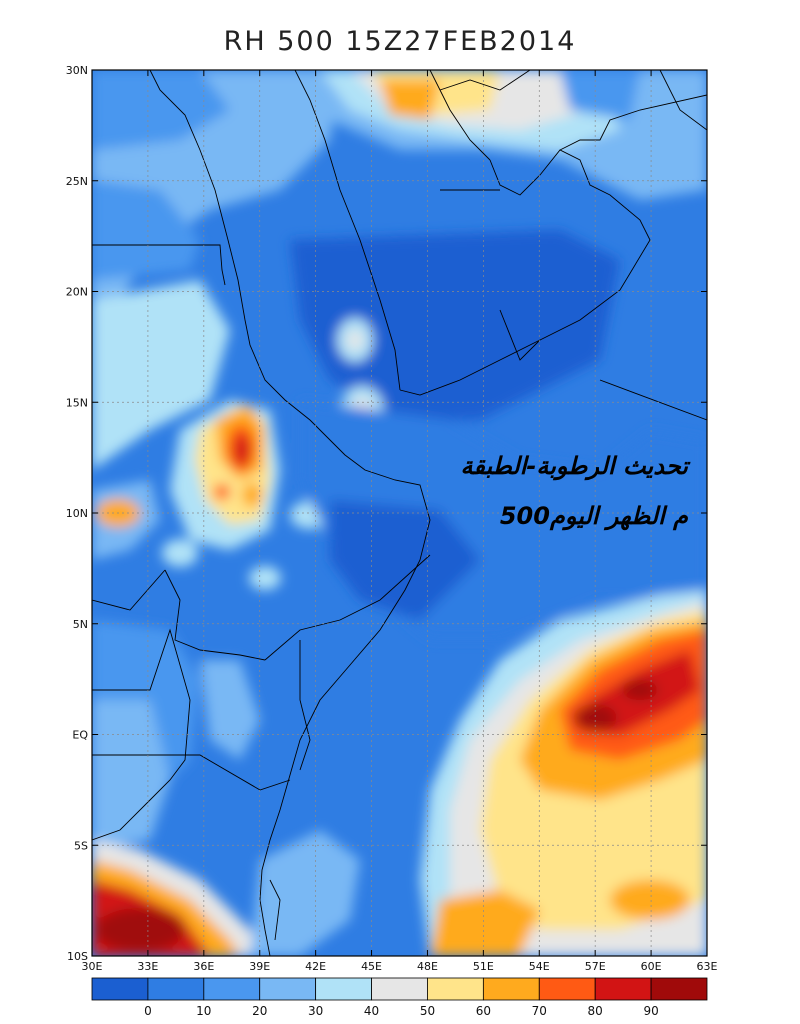  I want to click on annotation-line-2: 500م الظهر اليوم, so click(594, 516).